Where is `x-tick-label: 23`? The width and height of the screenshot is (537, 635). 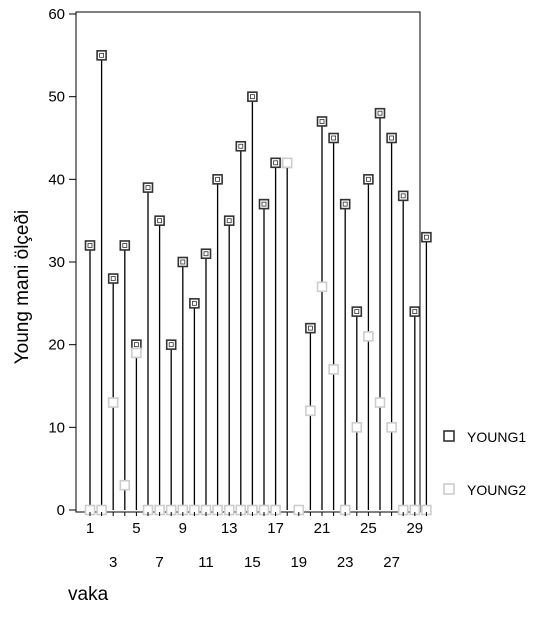 x-tick-label: 23 is located at coordinates (345, 562).